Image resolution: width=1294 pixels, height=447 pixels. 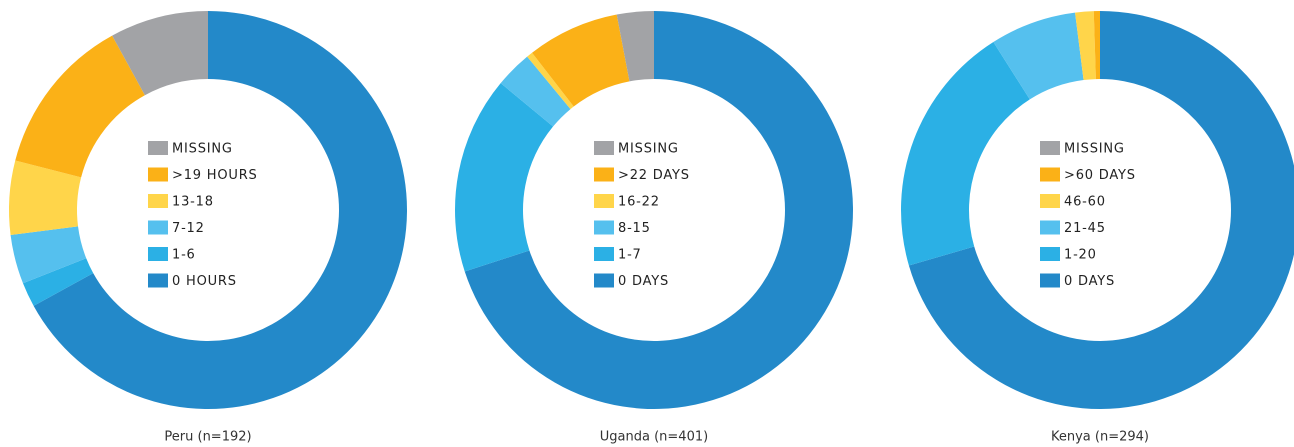 What do you see at coordinates (215, 175) in the screenshot?
I see `legend-label: >19 HOURS` at bounding box center [215, 175].